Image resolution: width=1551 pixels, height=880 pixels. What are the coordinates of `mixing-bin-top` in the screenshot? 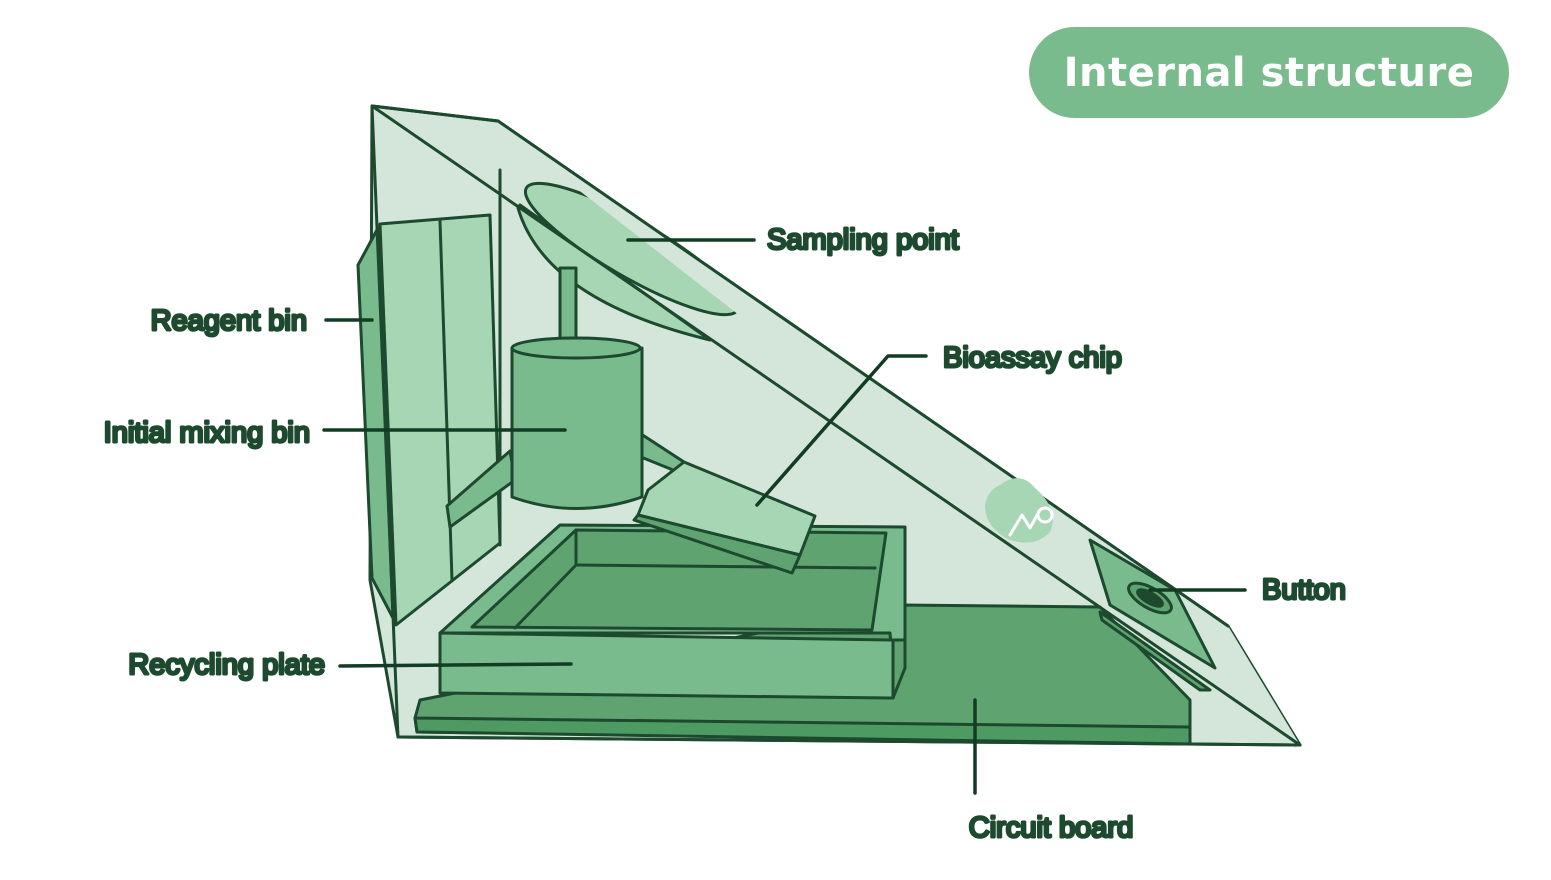 It's located at (576, 348).